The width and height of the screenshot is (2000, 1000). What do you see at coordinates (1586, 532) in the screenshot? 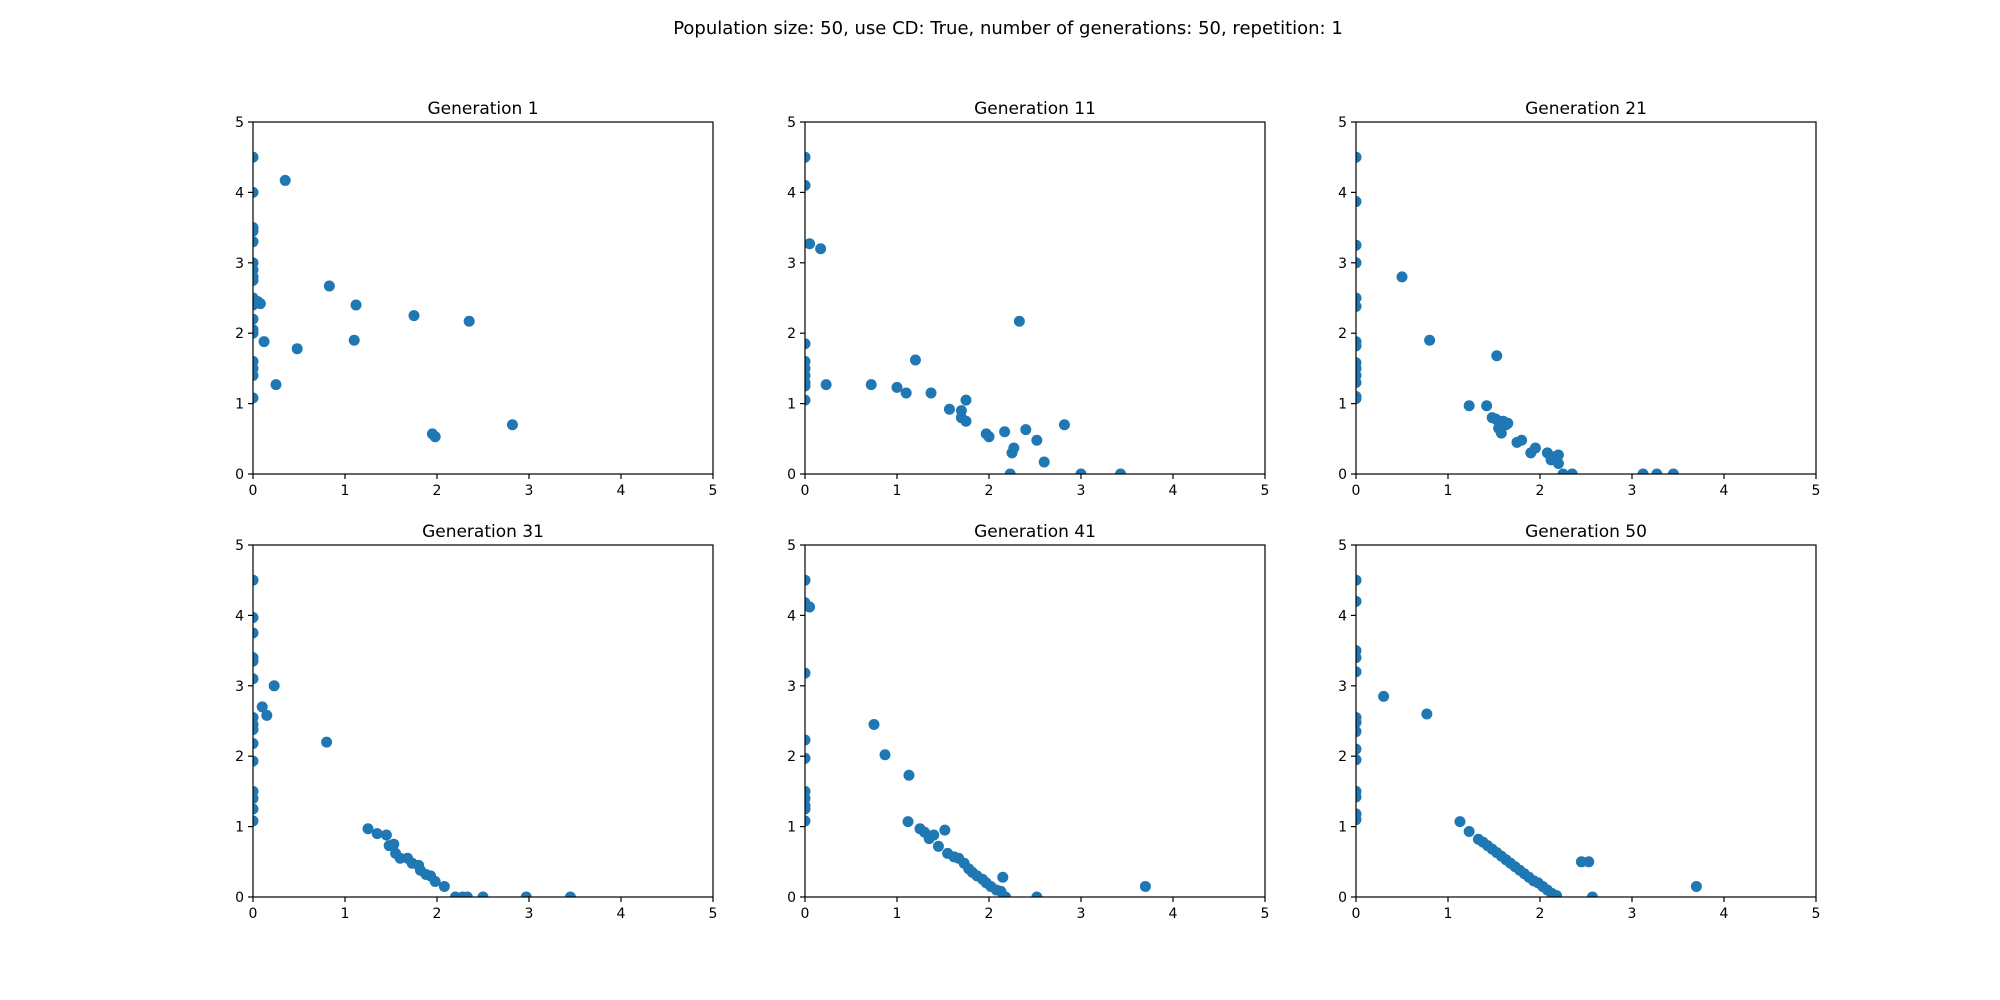
I see `subplot-title: Generation 50` at bounding box center [1586, 532].